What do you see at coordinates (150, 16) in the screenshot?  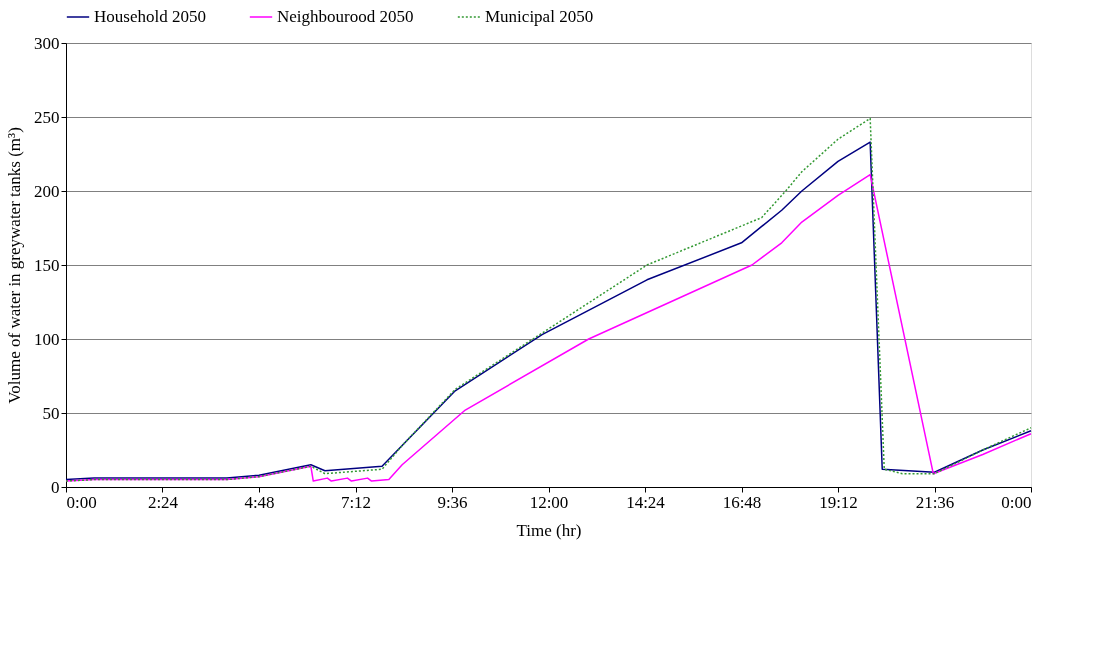 I see `legend-label: Household 2050` at bounding box center [150, 16].